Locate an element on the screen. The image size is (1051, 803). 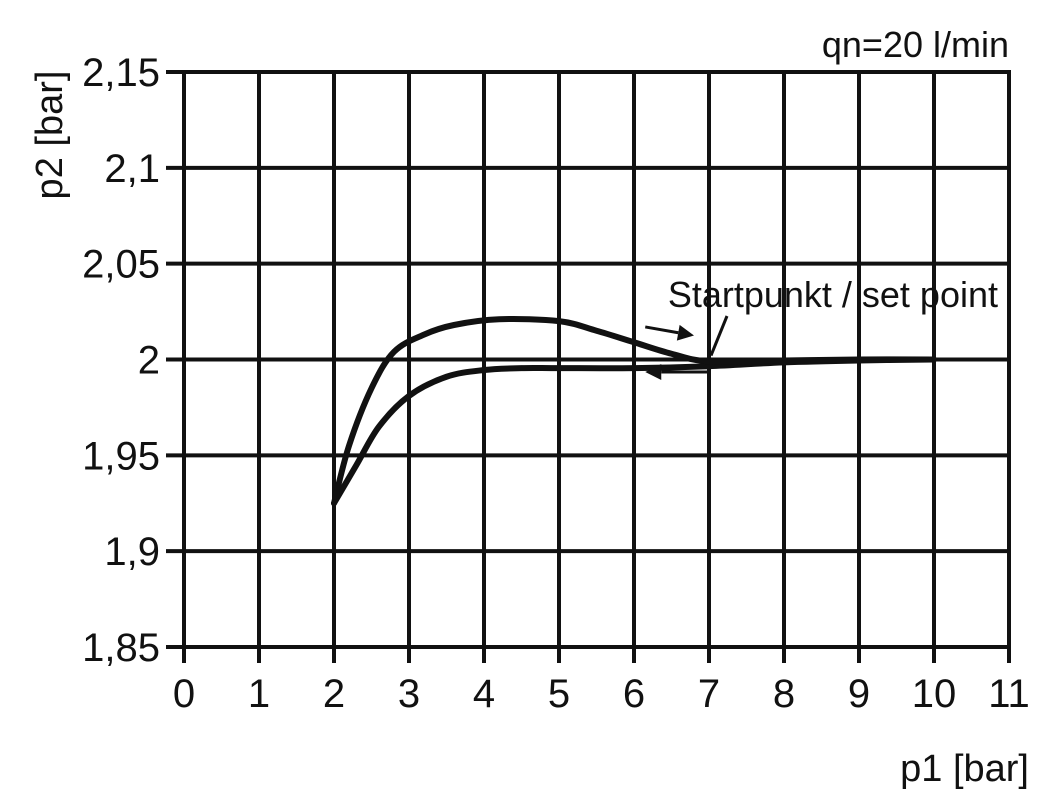
x-tick-label: 7 is located at coordinates (709, 694).